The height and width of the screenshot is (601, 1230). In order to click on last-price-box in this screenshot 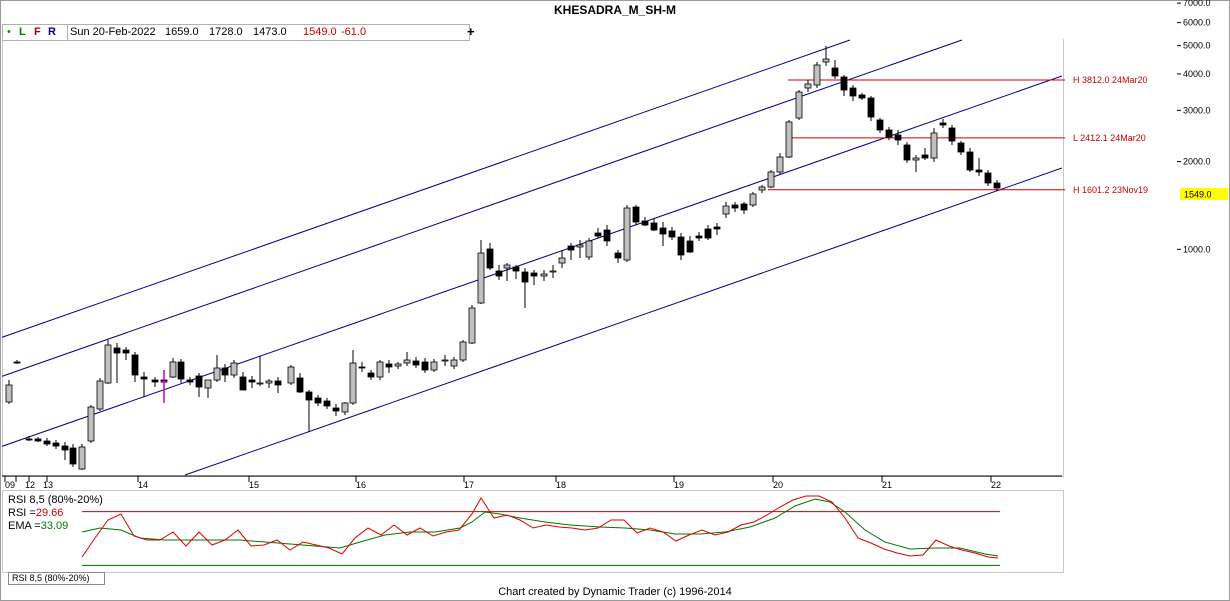, I will do `click(1204, 193)`.